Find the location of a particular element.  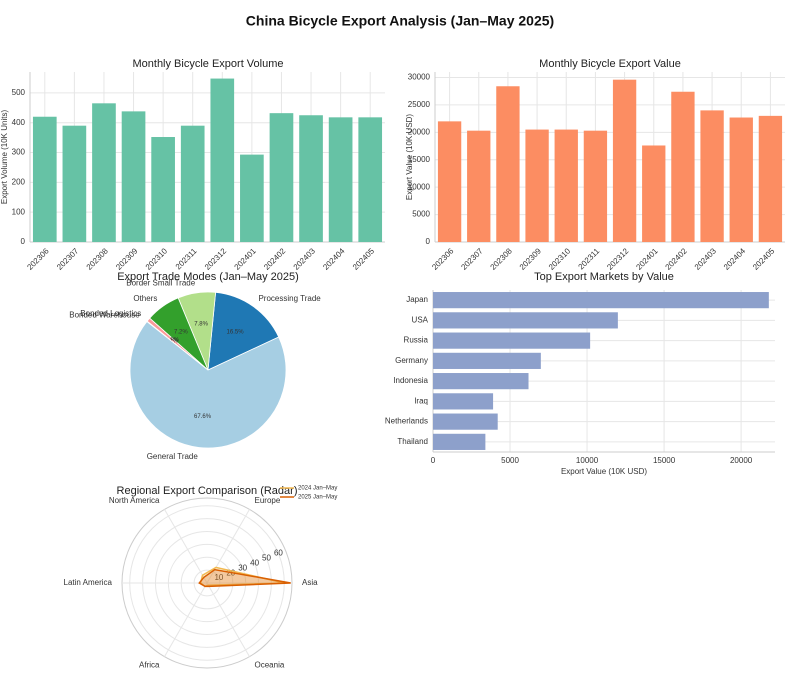

x-tick-label: 202308 is located at coordinates (502, 259).